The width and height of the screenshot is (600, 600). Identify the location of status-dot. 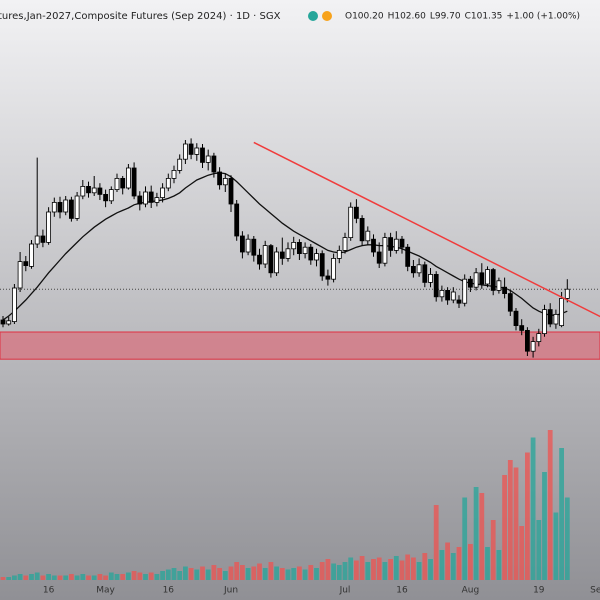
(327, 16).